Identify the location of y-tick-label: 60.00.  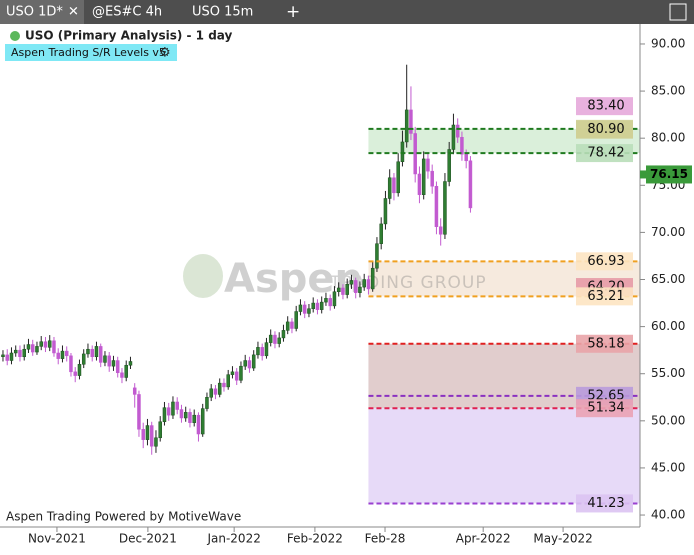
(668, 326).